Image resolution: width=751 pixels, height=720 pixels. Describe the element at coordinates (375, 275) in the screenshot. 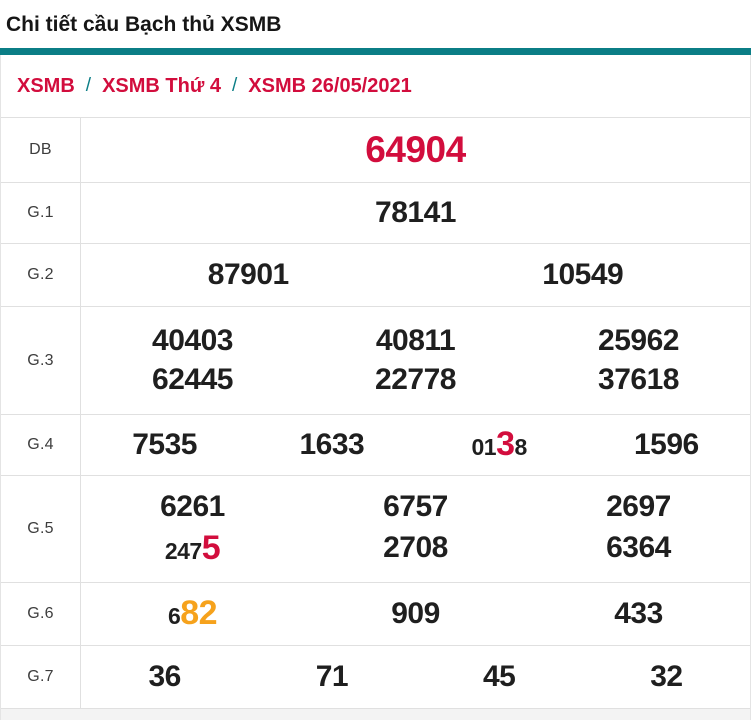

I see `prize-row-g2: G.2 87901 10549` at that location.